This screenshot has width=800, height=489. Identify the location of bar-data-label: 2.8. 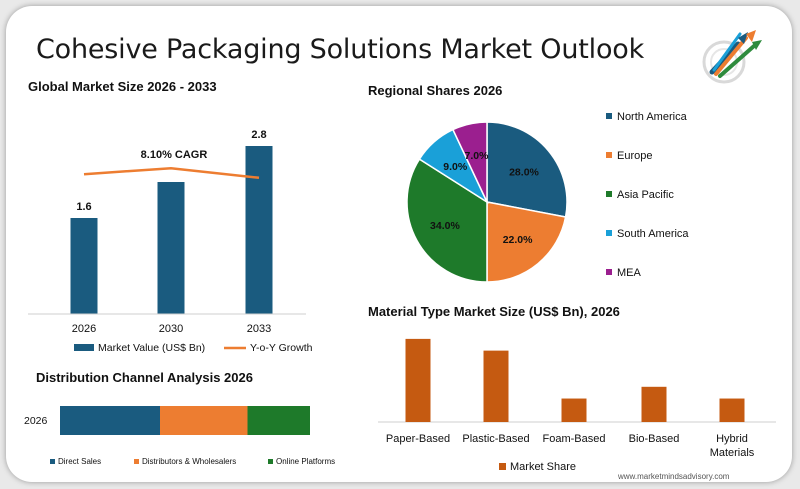
(258, 135).